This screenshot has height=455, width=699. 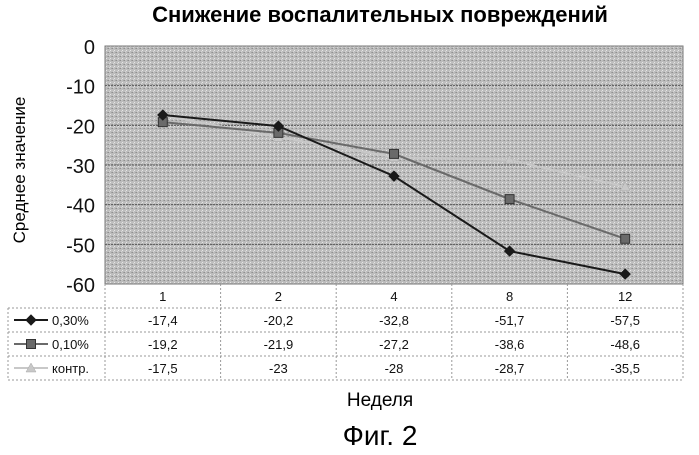 What do you see at coordinates (80, 167) in the screenshot?
I see `y-tick-label: -30` at bounding box center [80, 167].